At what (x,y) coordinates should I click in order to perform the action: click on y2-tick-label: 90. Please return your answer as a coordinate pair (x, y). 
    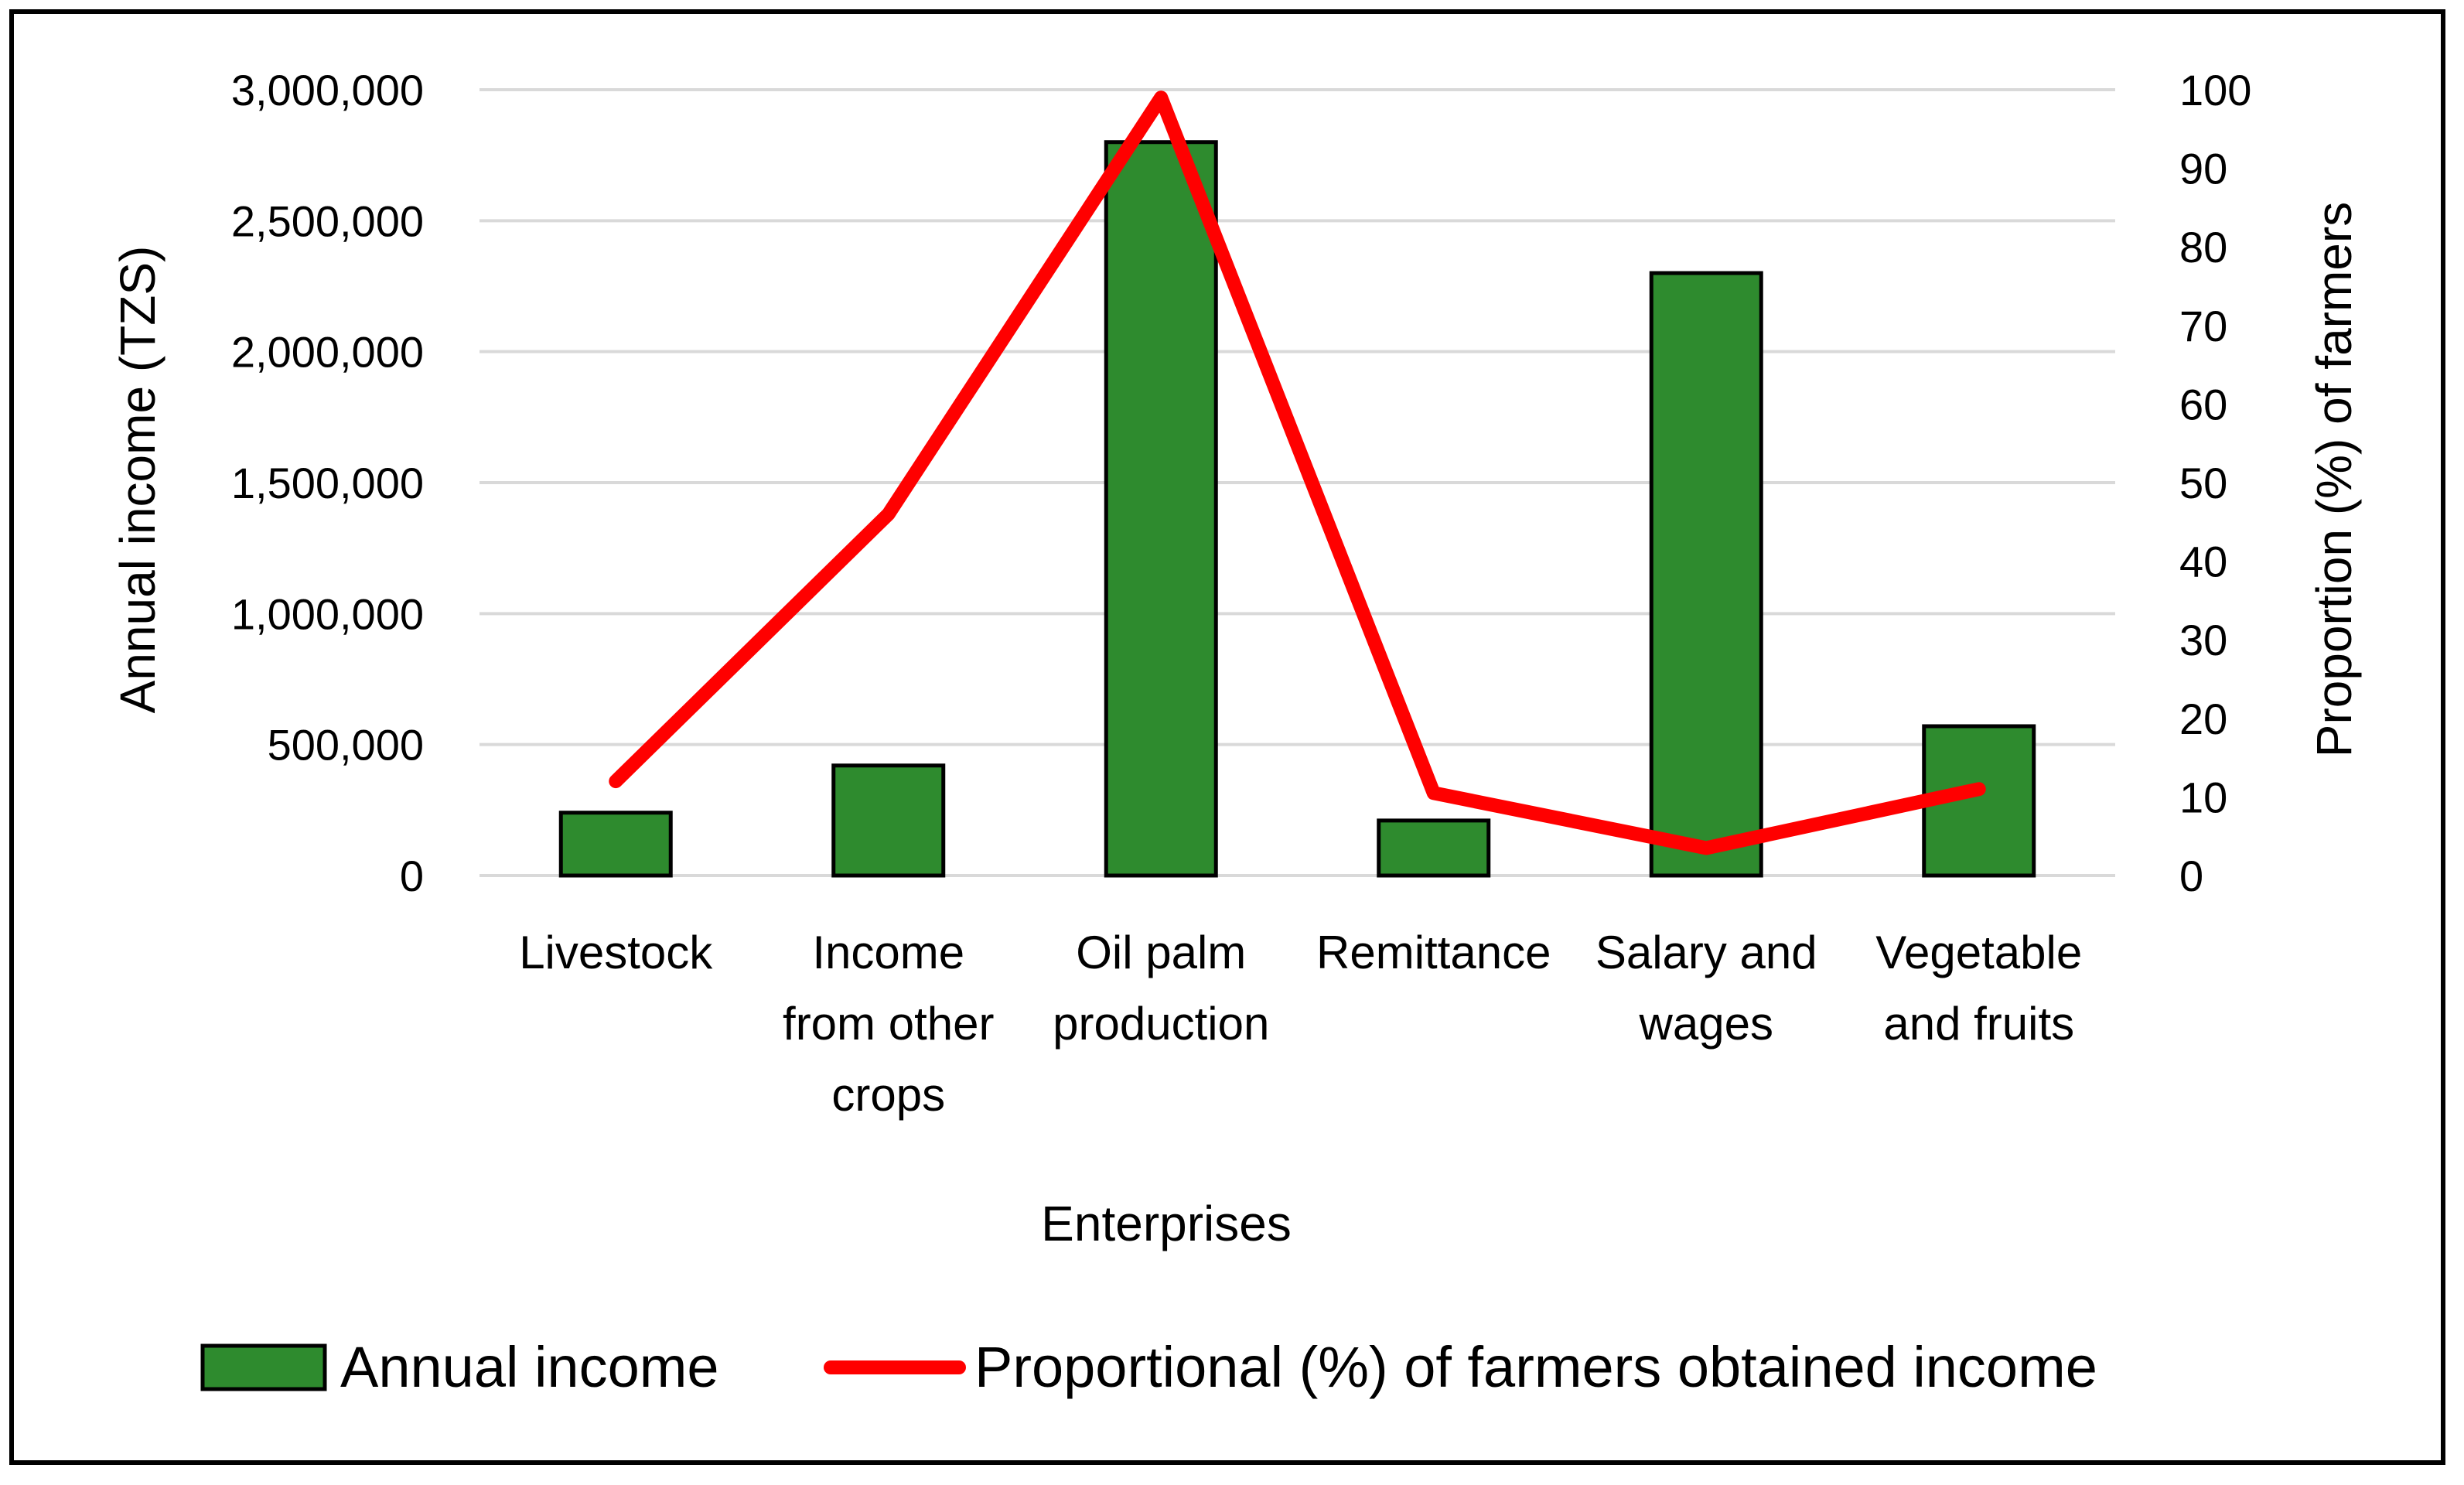
    Looking at the image, I should click on (2203, 169).